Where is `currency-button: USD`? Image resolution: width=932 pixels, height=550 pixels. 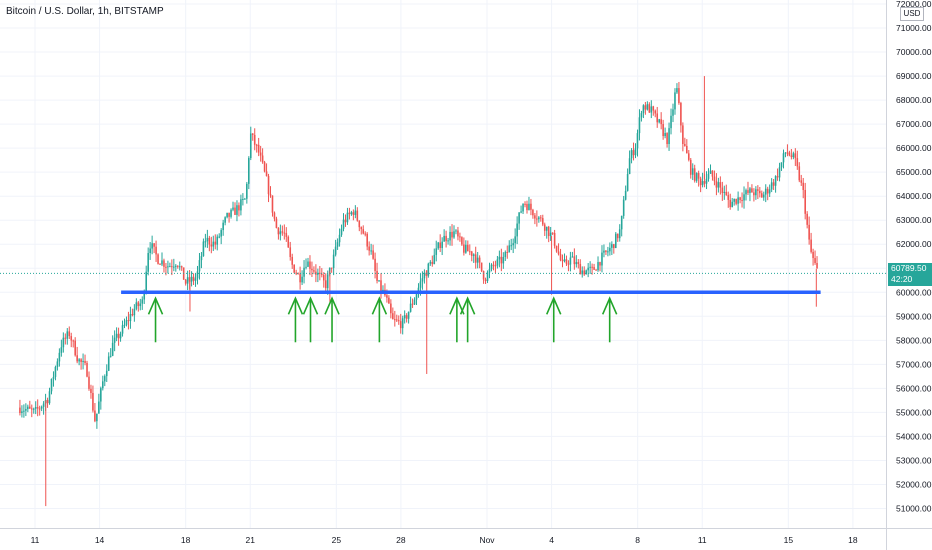 currency-button: USD is located at coordinates (912, 14).